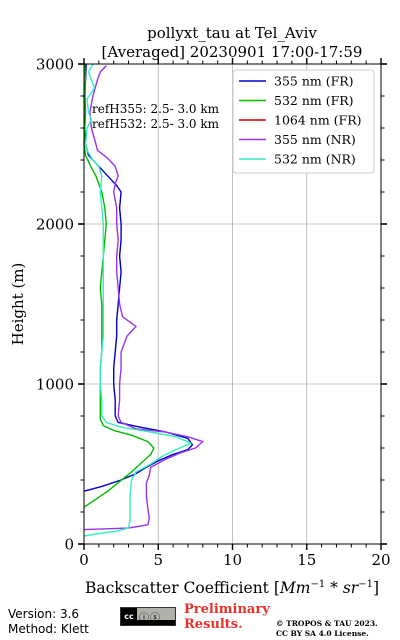 The height and width of the screenshot is (640, 400). Describe the element at coordinates (314, 81) in the screenshot. I see `legend-label: 355 nm (FR)` at that location.